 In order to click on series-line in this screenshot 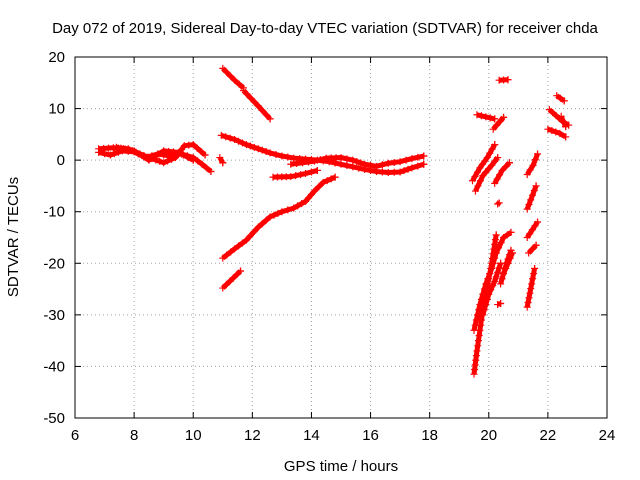, I will do `click(232, 279)`.